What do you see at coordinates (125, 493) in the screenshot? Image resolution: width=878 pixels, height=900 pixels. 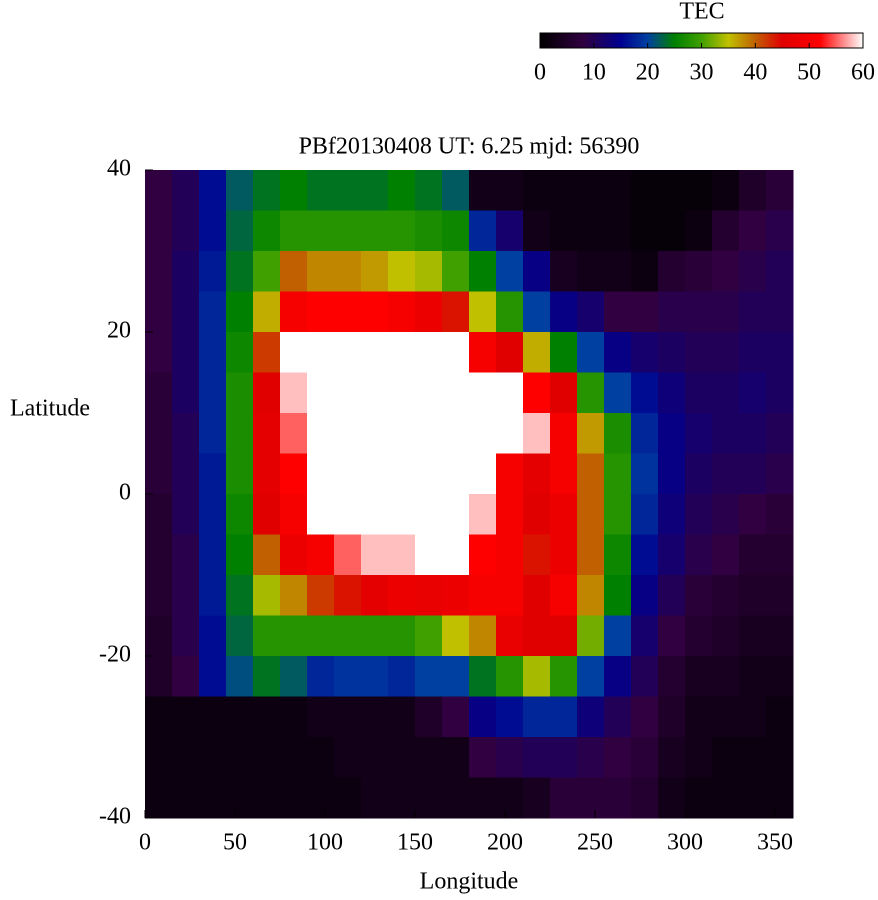 I see `y-tick-label: 0` at bounding box center [125, 493].